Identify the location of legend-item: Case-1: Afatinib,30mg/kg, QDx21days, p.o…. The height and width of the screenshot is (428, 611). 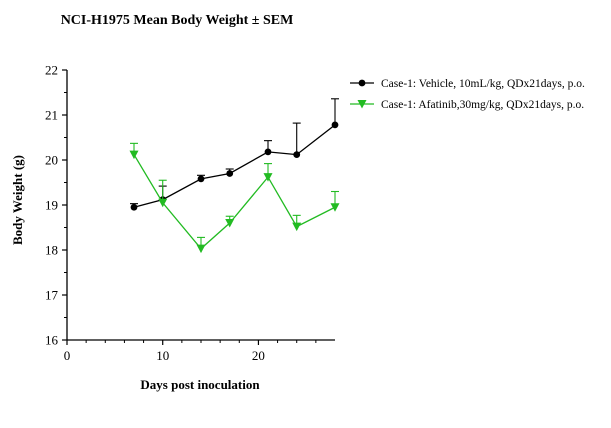
(467, 105).